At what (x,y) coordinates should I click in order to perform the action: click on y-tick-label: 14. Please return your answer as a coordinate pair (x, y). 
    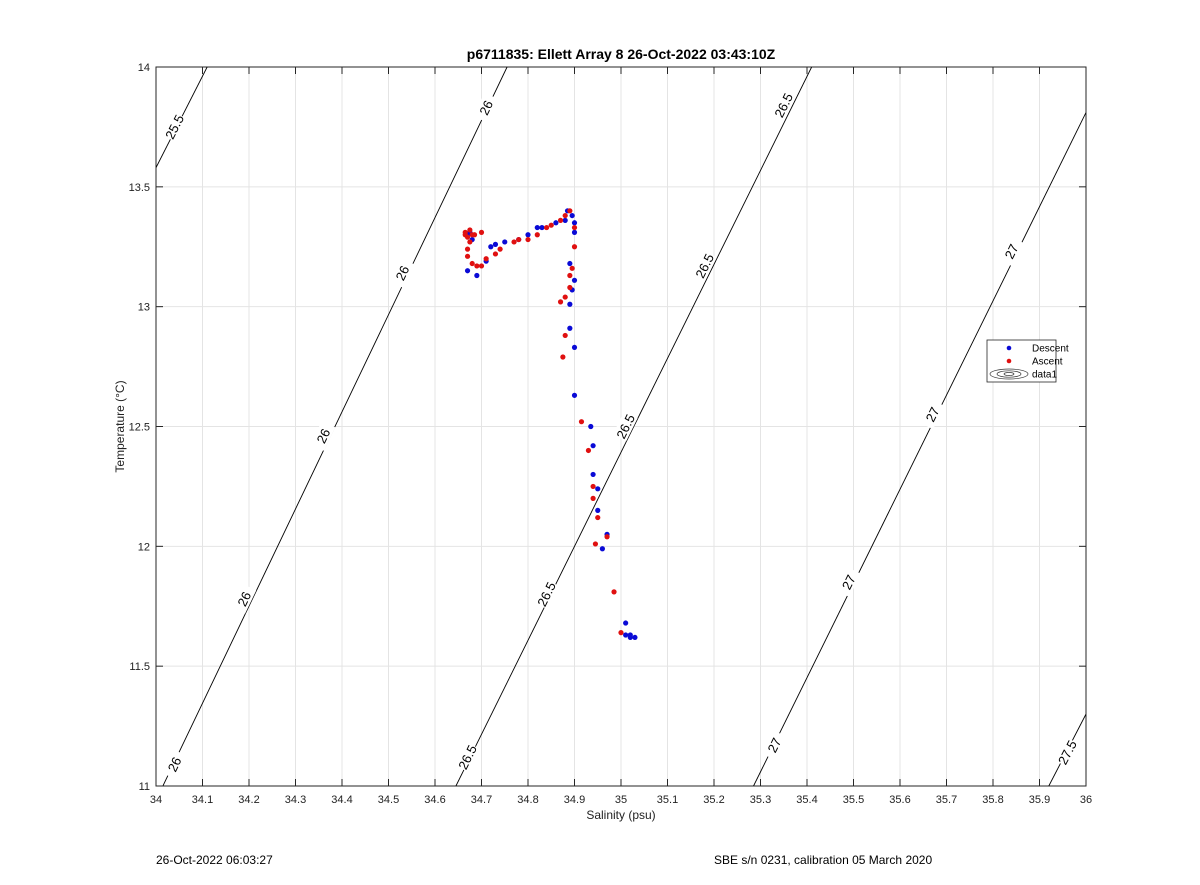
    Looking at the image, I should click on (144, 68).